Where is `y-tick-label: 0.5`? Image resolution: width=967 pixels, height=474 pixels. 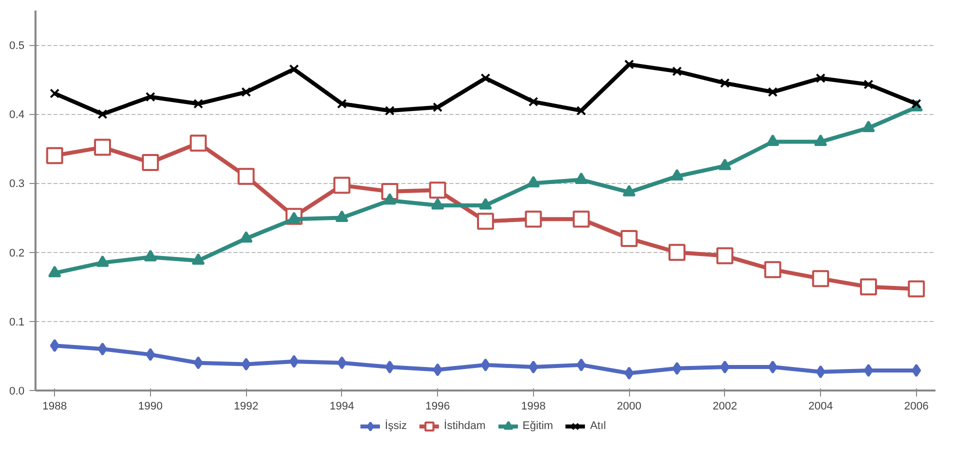 y-tick-label: 0.5 is located at coordinates (17, 46).